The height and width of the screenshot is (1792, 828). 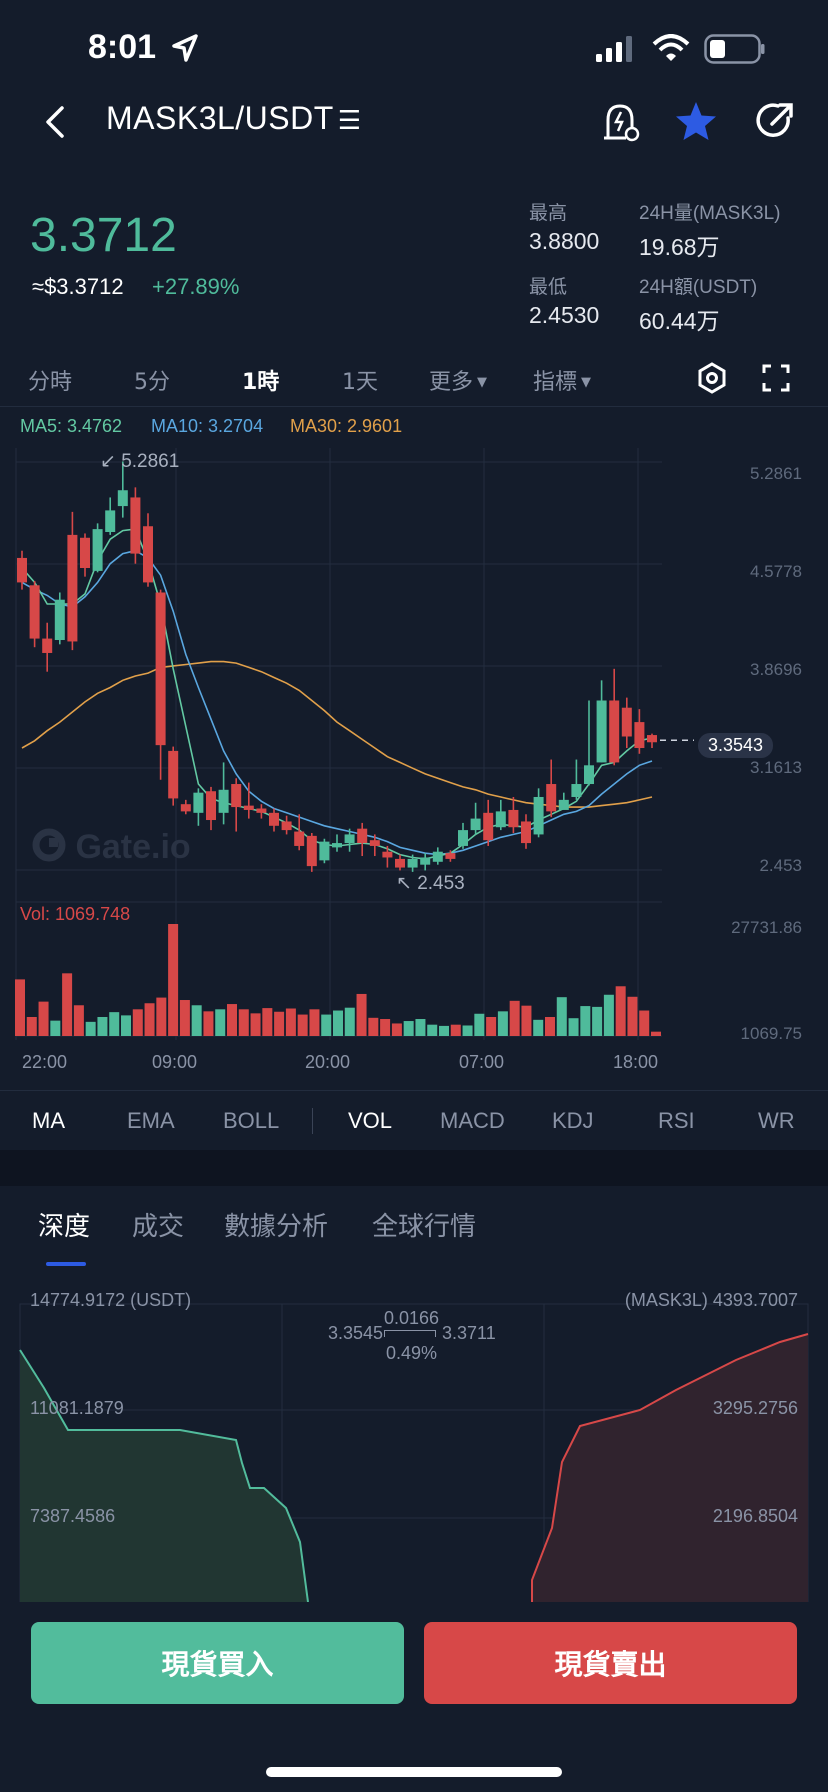 What do you see at coordinates (573, 1120) in the screenshot?
I see `indicator-tab-kdj: KDJ` at bounding box center [573, 1120].